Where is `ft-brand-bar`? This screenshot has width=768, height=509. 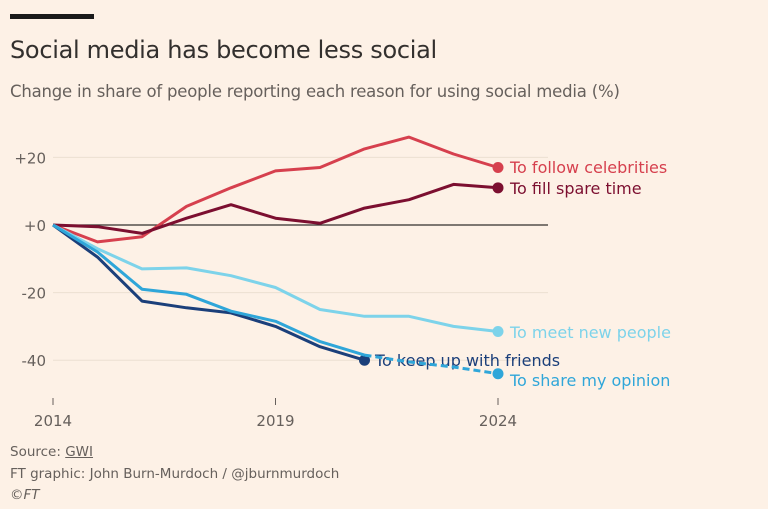
ft-brand-bar is located at coordinates (52, 16).